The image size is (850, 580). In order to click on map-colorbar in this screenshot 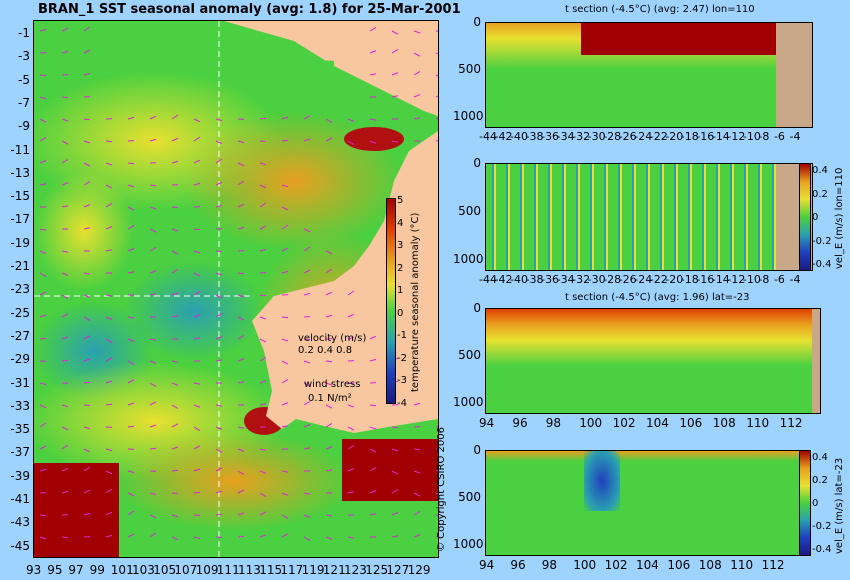, I will do `click(391, 301)`.